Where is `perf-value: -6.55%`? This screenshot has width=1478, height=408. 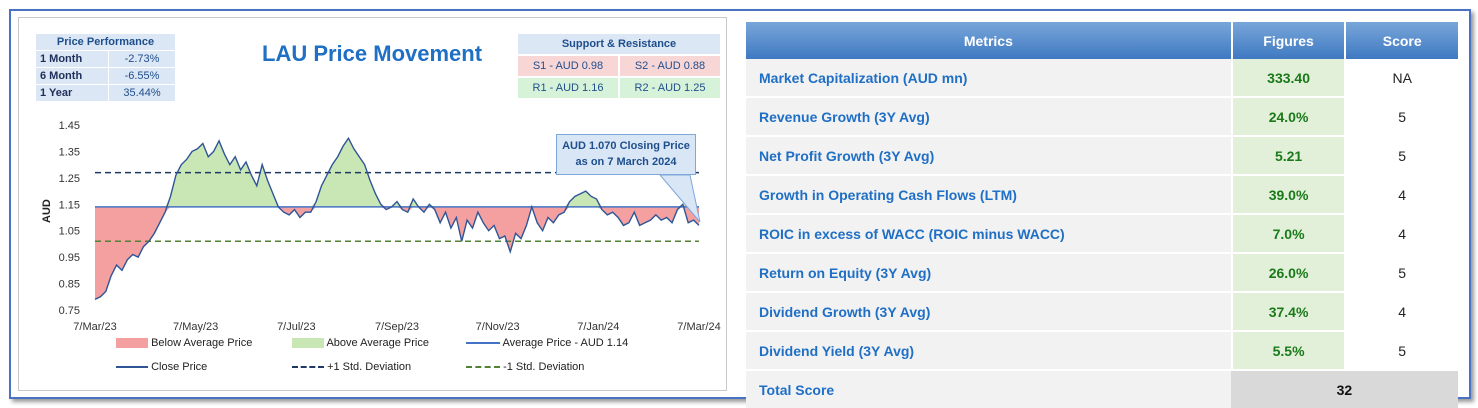 perf-value: -6.55% is located at coordinates (142, 76).